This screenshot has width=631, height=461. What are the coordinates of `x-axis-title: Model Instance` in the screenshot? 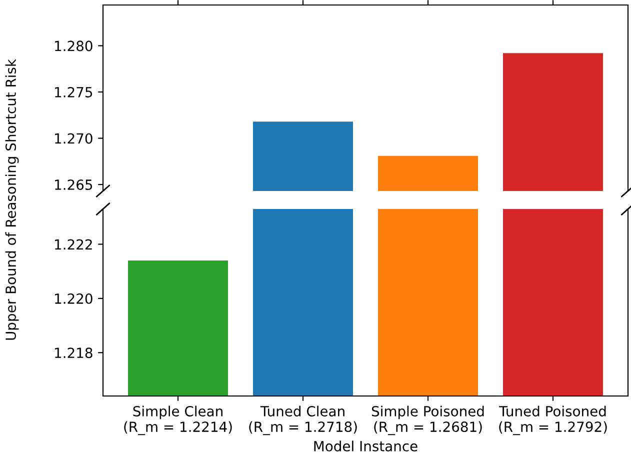 It's located at (366, 446).